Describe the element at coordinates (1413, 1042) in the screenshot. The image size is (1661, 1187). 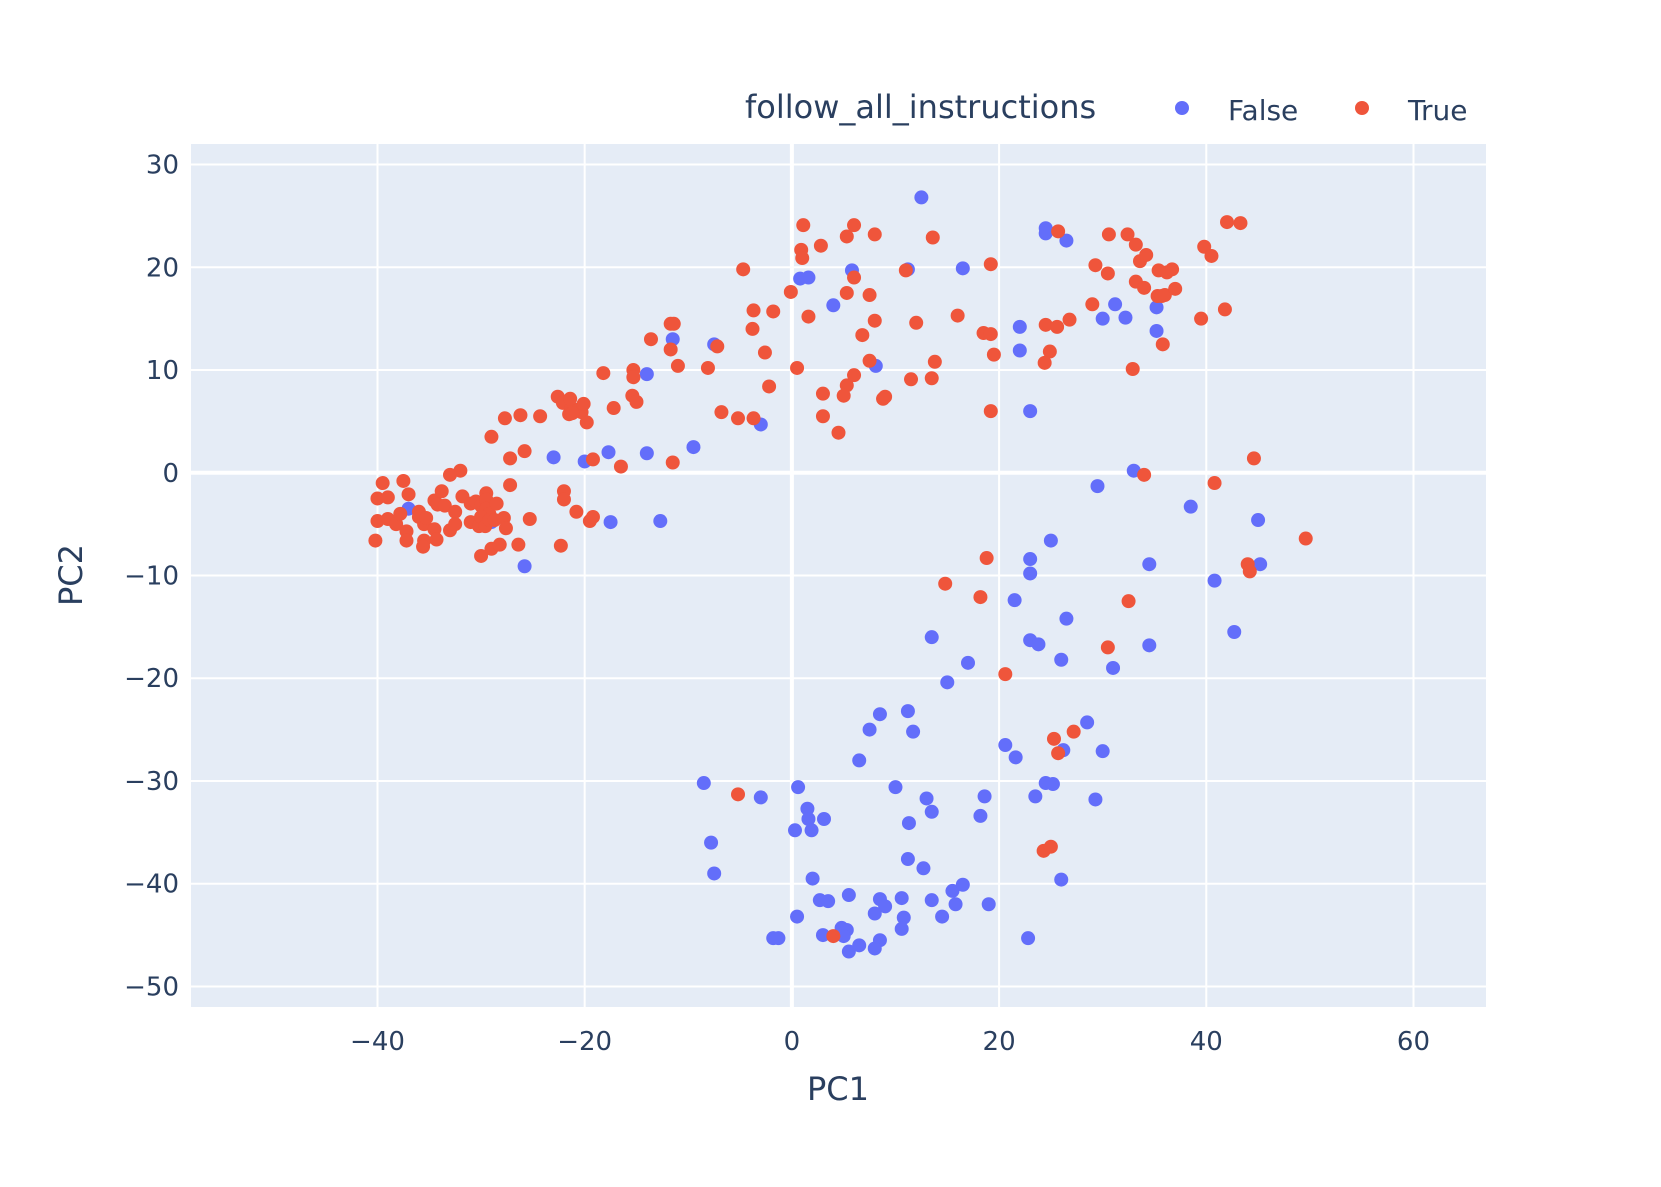
I see `x-tick-label: 60` at that location.